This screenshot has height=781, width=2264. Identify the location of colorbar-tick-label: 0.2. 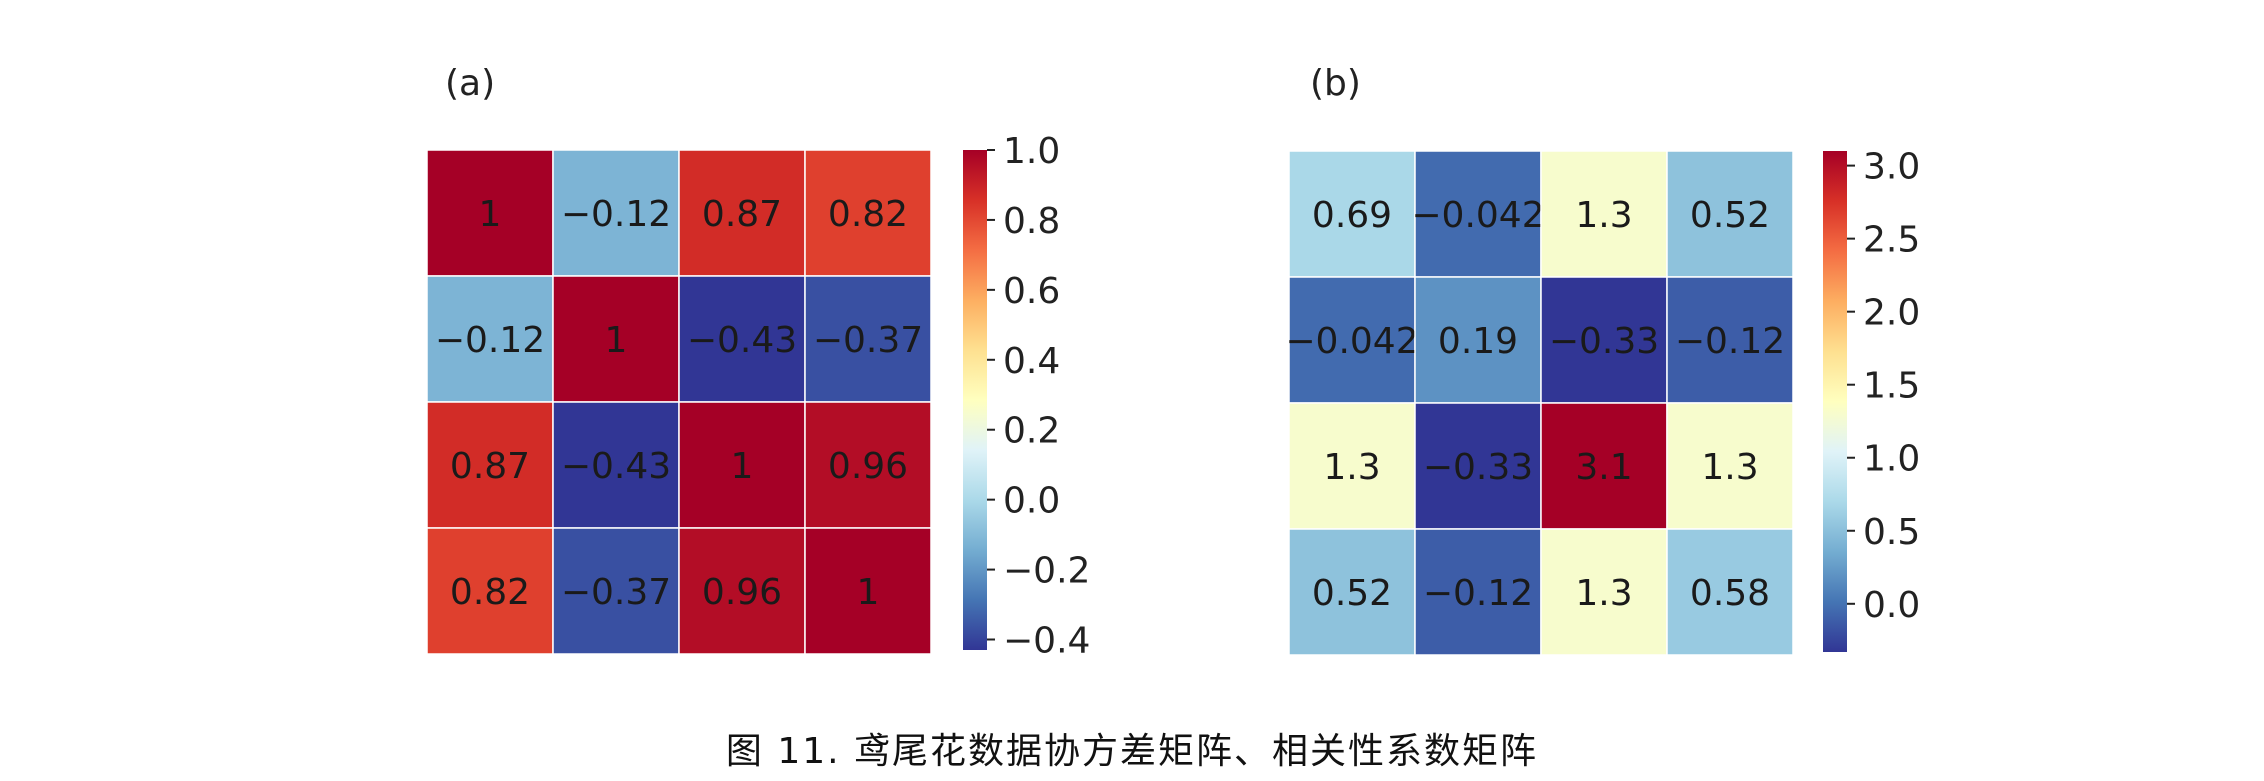
(1031, 431).